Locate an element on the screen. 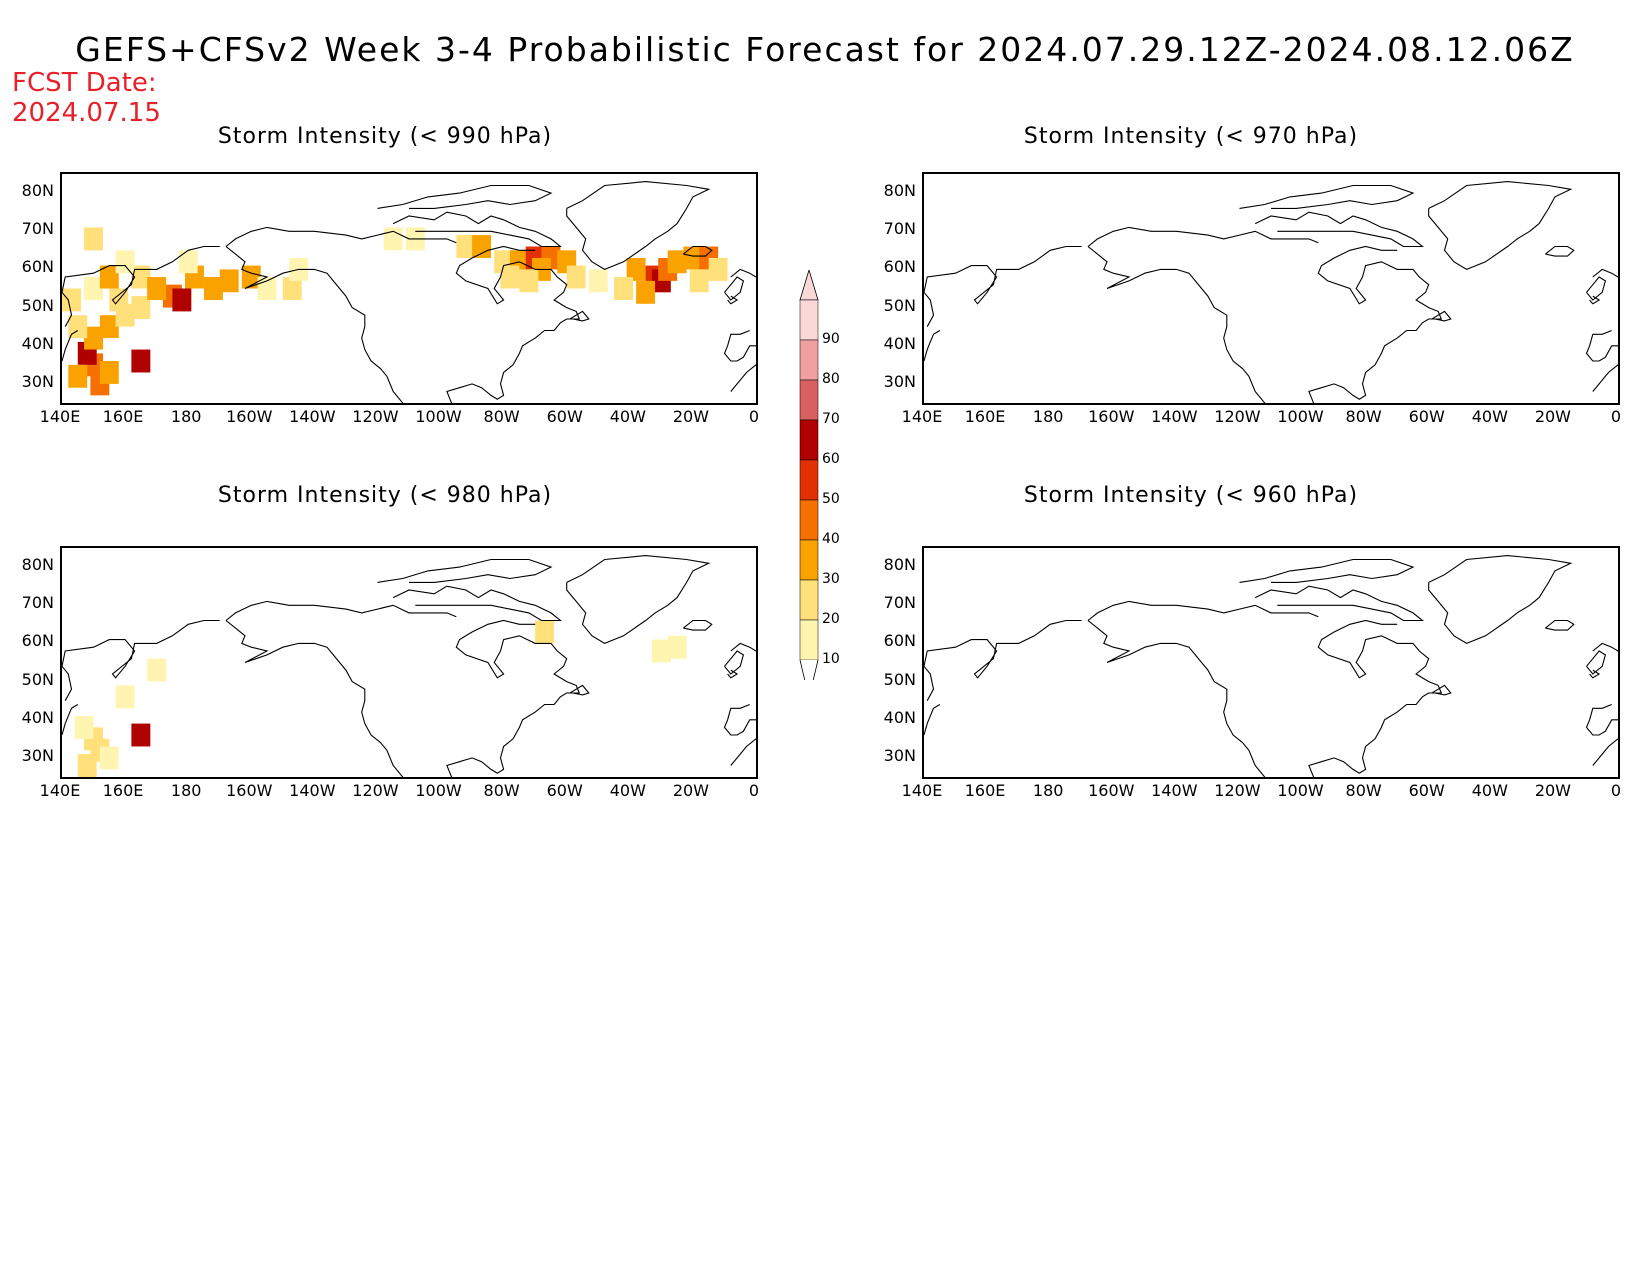 Image resolution: width=1650 pixels, height=1275 pixels. forecast-date-value: 2024.07.15 is located at coordinates (86, 113).